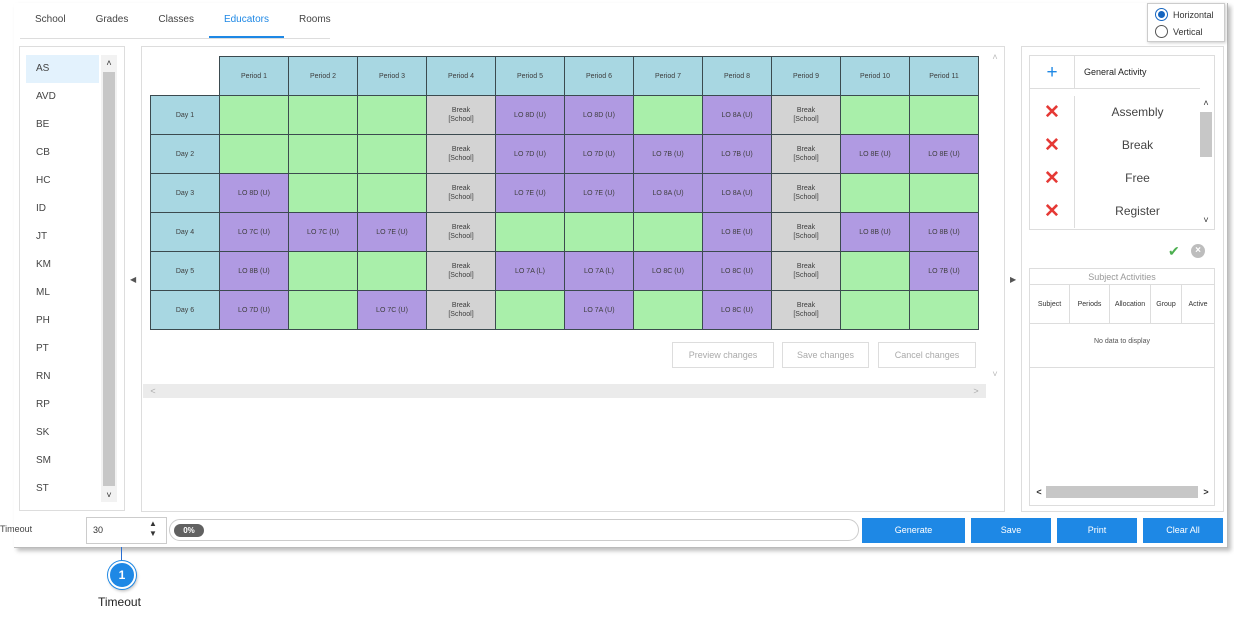 This screenshot has height=626, width=1234. I want to click on educator-item: CB, so click(43, 152).